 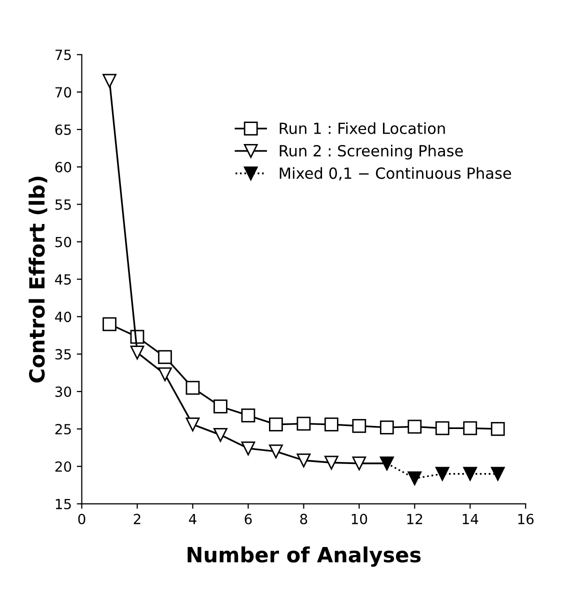 I want to click on x-tick-label: 12, so click(x=414, y=519).